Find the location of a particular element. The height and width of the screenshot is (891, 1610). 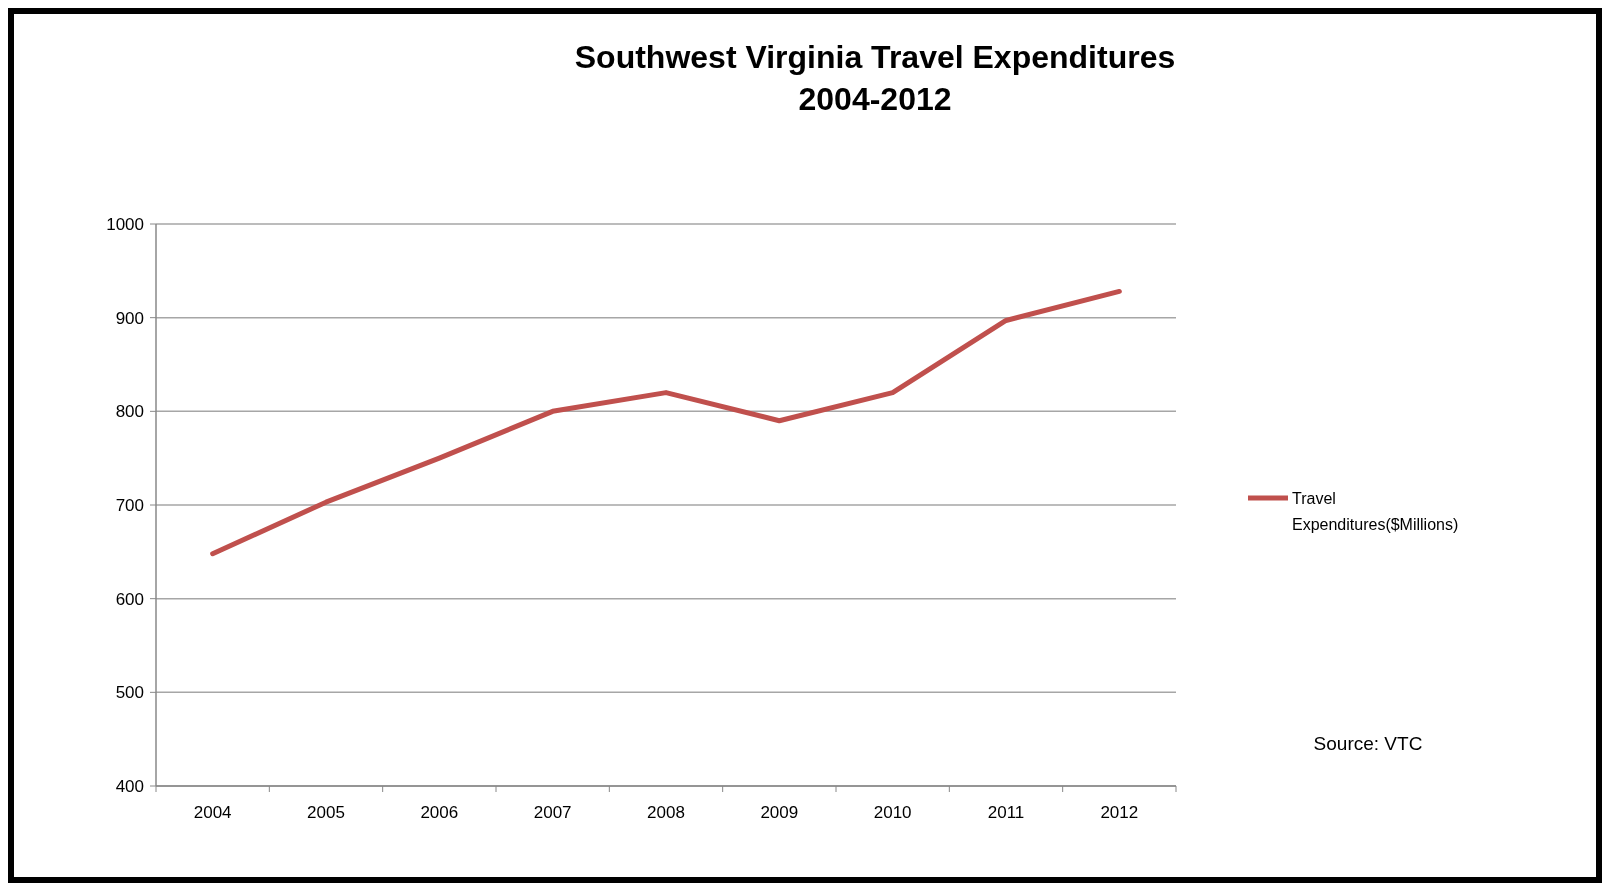

y-tick-label: 700 is located at coordinates (129, 505).